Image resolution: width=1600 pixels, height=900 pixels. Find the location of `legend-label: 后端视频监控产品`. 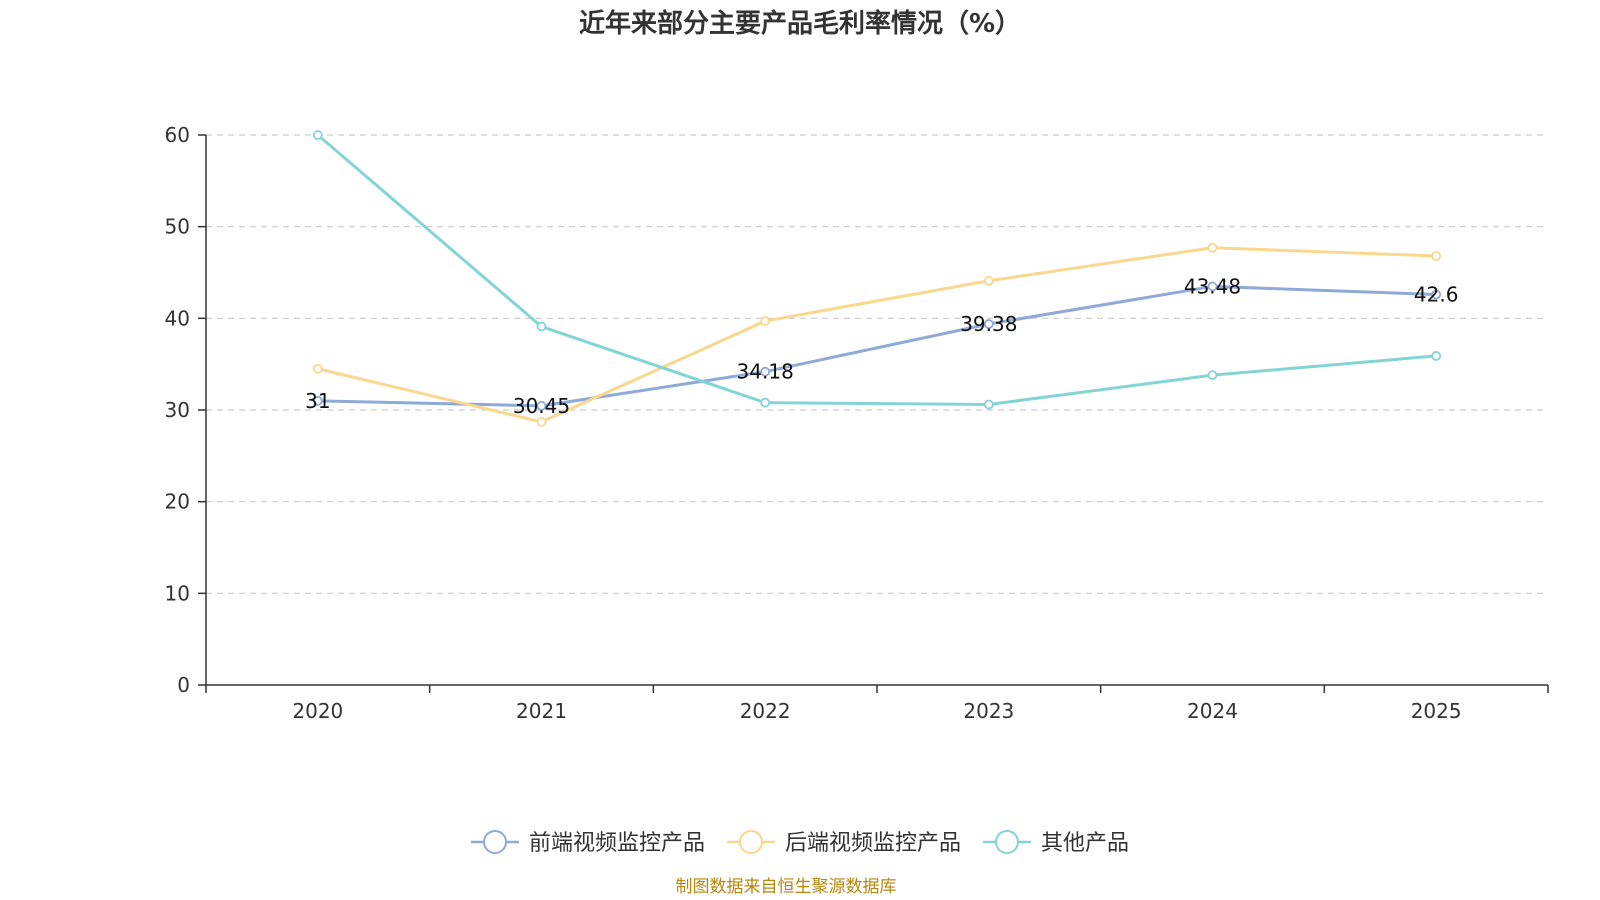

legend-label: 后端视频监控产品 is located at coordinates (873, 843).